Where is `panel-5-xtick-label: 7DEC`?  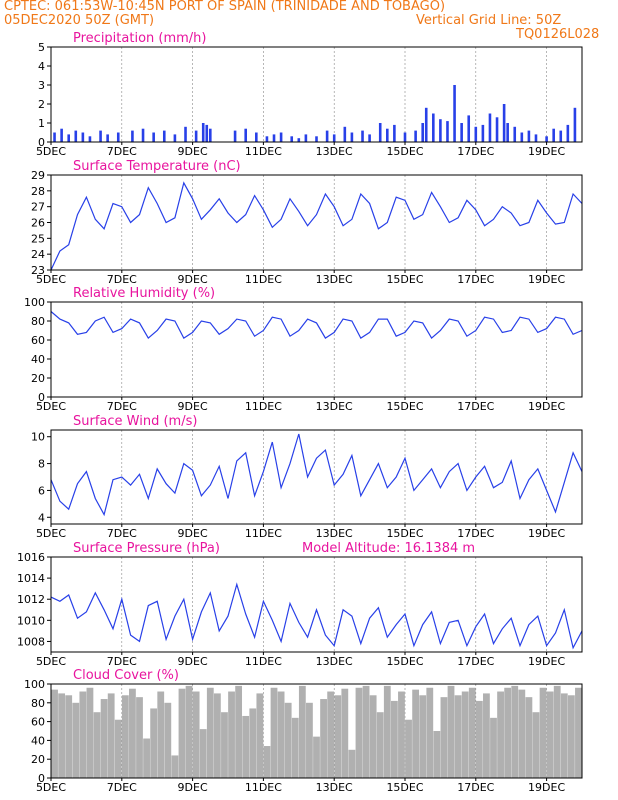 panel-5-xtick-label: 7DEC is located at coordinates (122, 787).